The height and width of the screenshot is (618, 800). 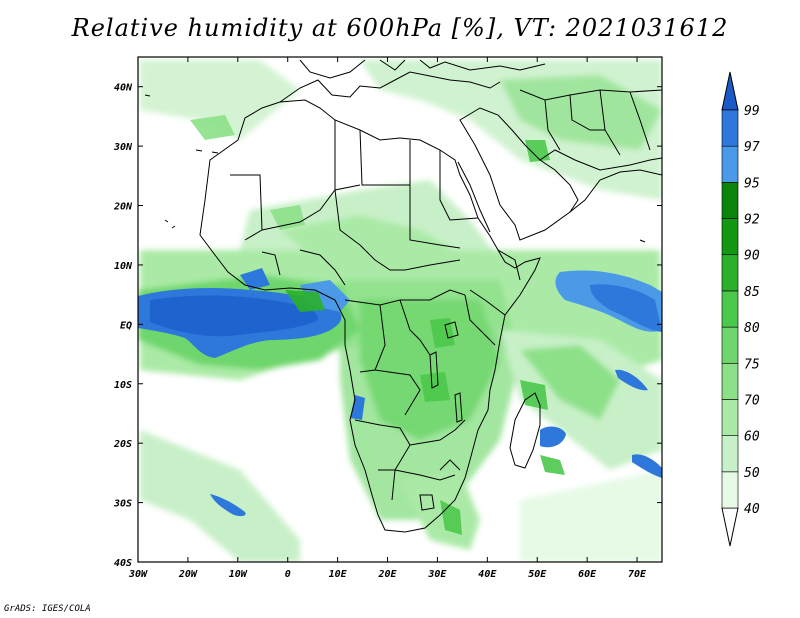 I want to click on lon-label: 20W, so click(x=188, y=574).